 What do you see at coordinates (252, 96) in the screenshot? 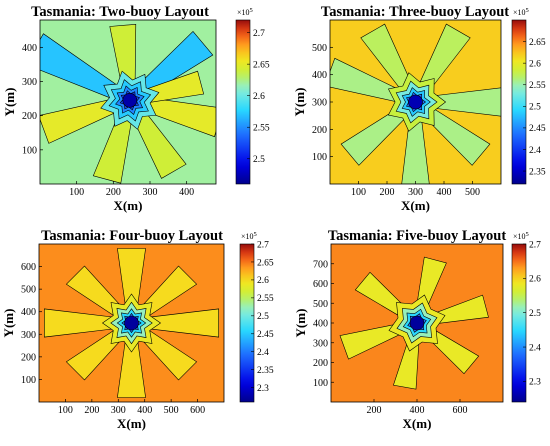
I see `colorbar: 2.5 2.55 2.6 2.65 2.7 ×10⁵` at bounding box center [252, 96].